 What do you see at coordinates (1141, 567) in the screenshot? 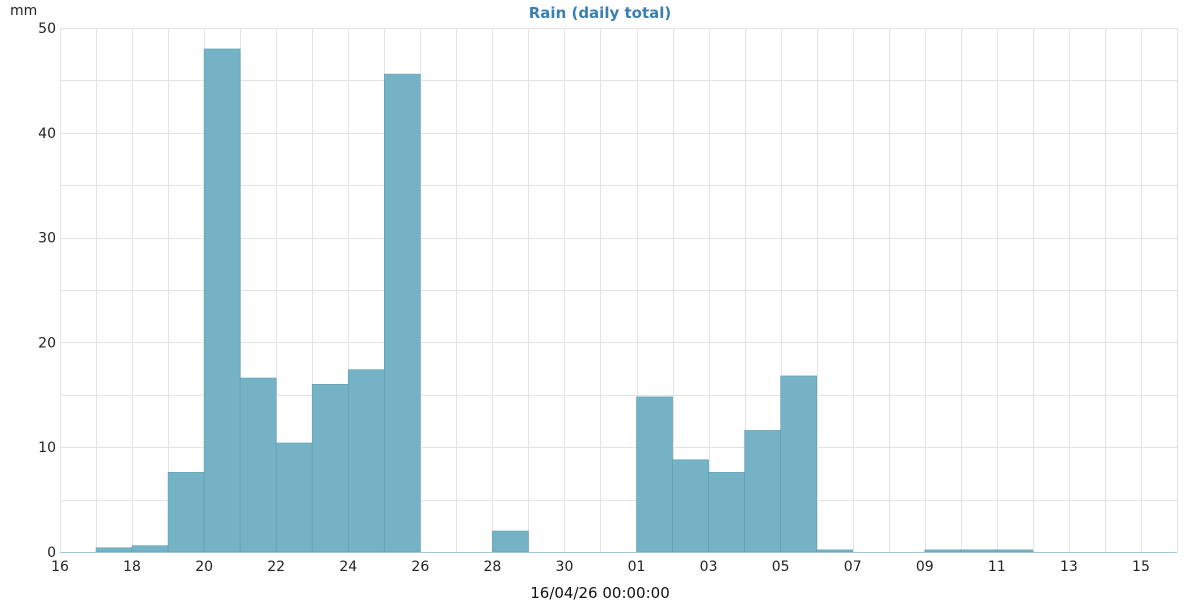
I see `x-tick-label: 15` at bounding box center [1141, 567].